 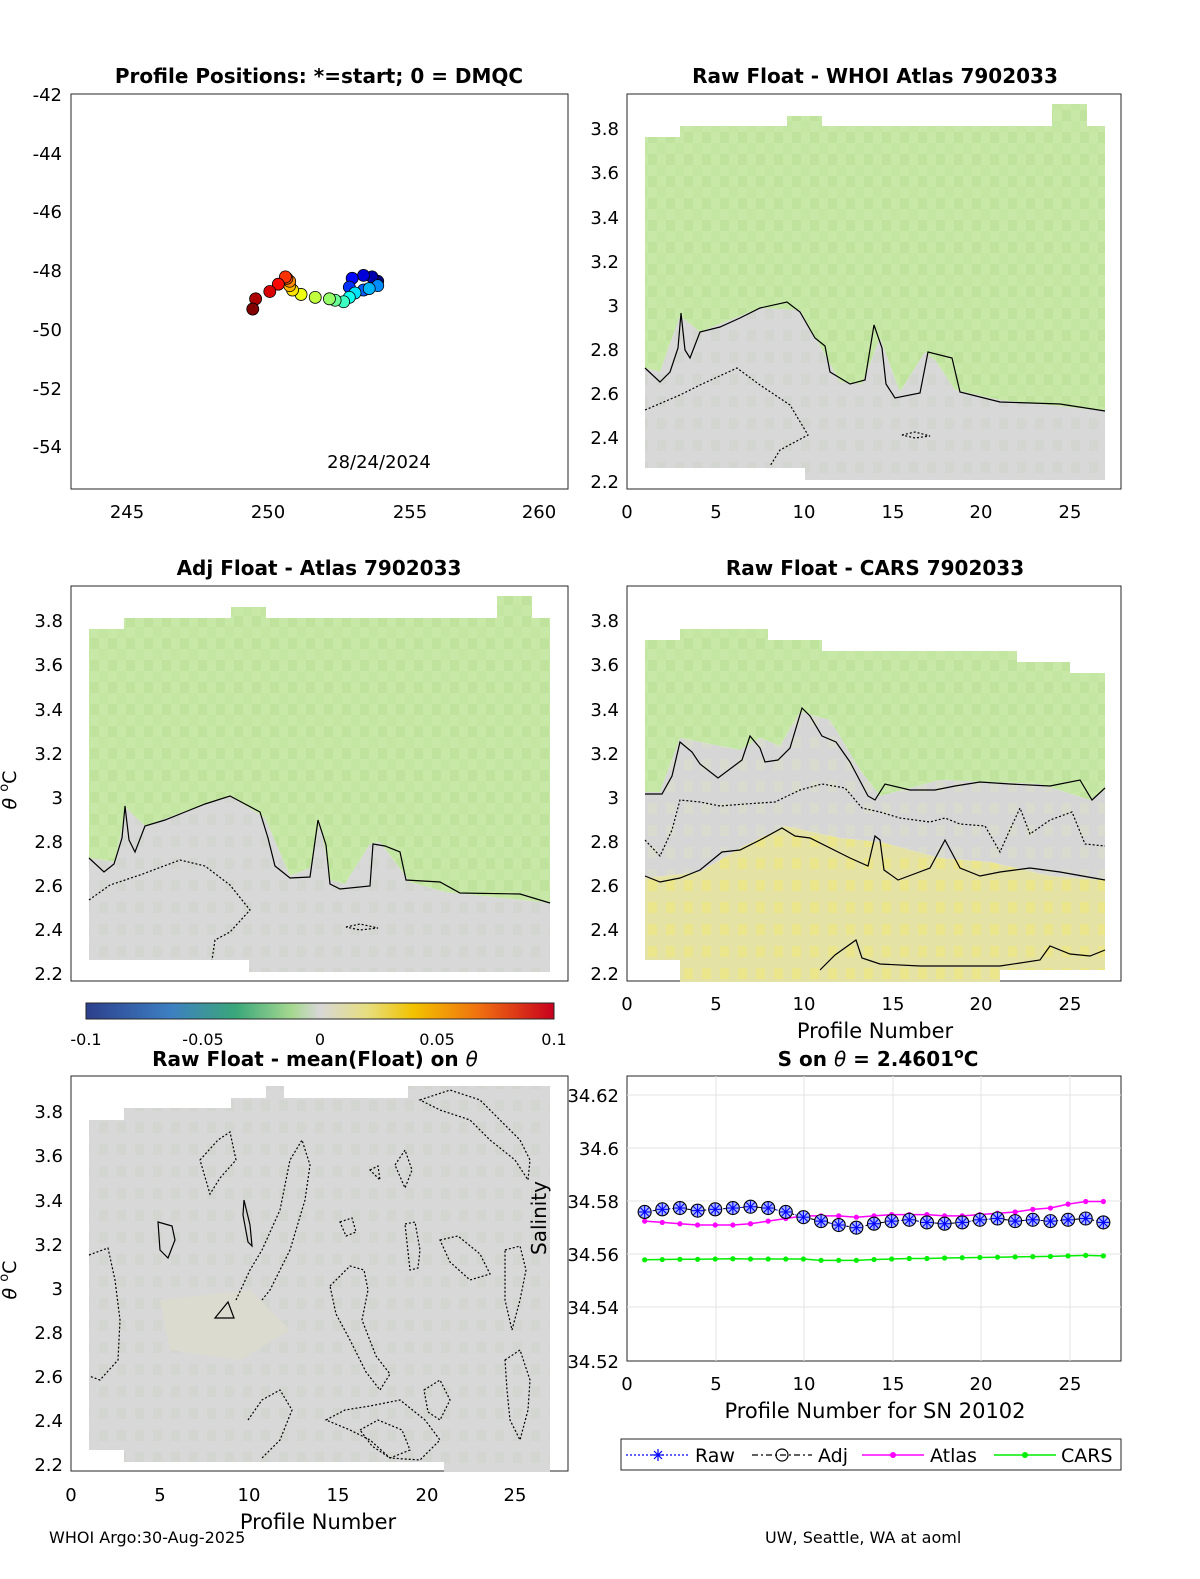 What do you see at coordinates (315, 1059) in the screenshot?
I see `raw-mean-title: Raw Float - mean(Float) on θ` at bounding box center [315, 1059].